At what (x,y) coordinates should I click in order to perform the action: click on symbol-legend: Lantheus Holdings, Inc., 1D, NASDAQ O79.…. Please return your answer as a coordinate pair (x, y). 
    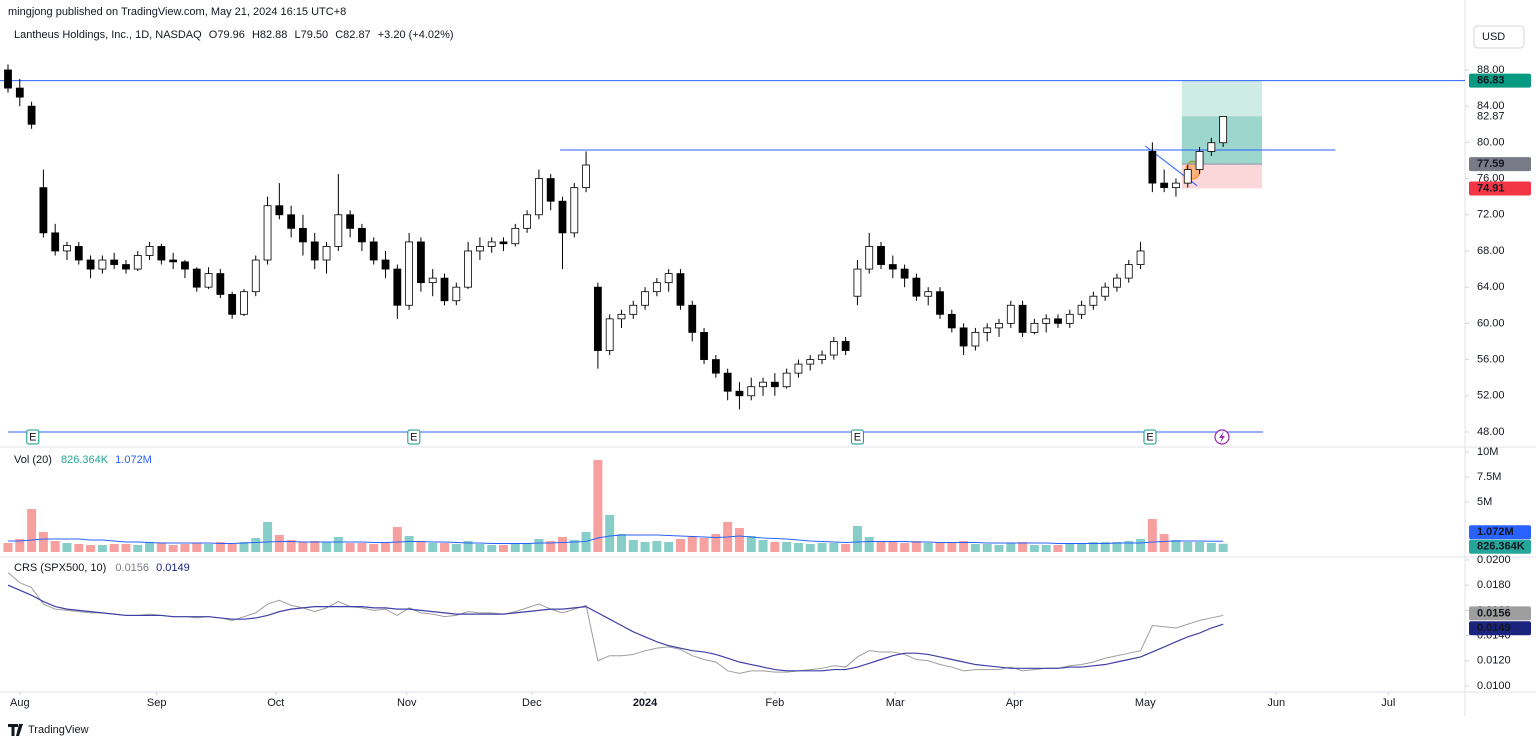
    Looking at the image, I should click on (234, 35).